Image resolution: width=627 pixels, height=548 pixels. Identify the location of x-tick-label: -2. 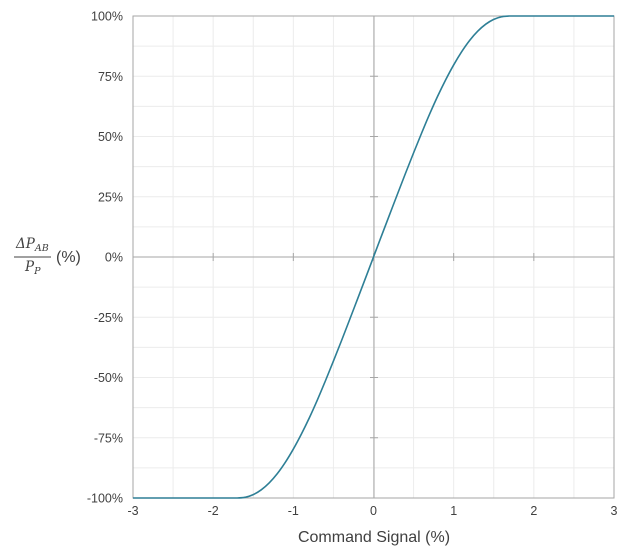
(213, 511).